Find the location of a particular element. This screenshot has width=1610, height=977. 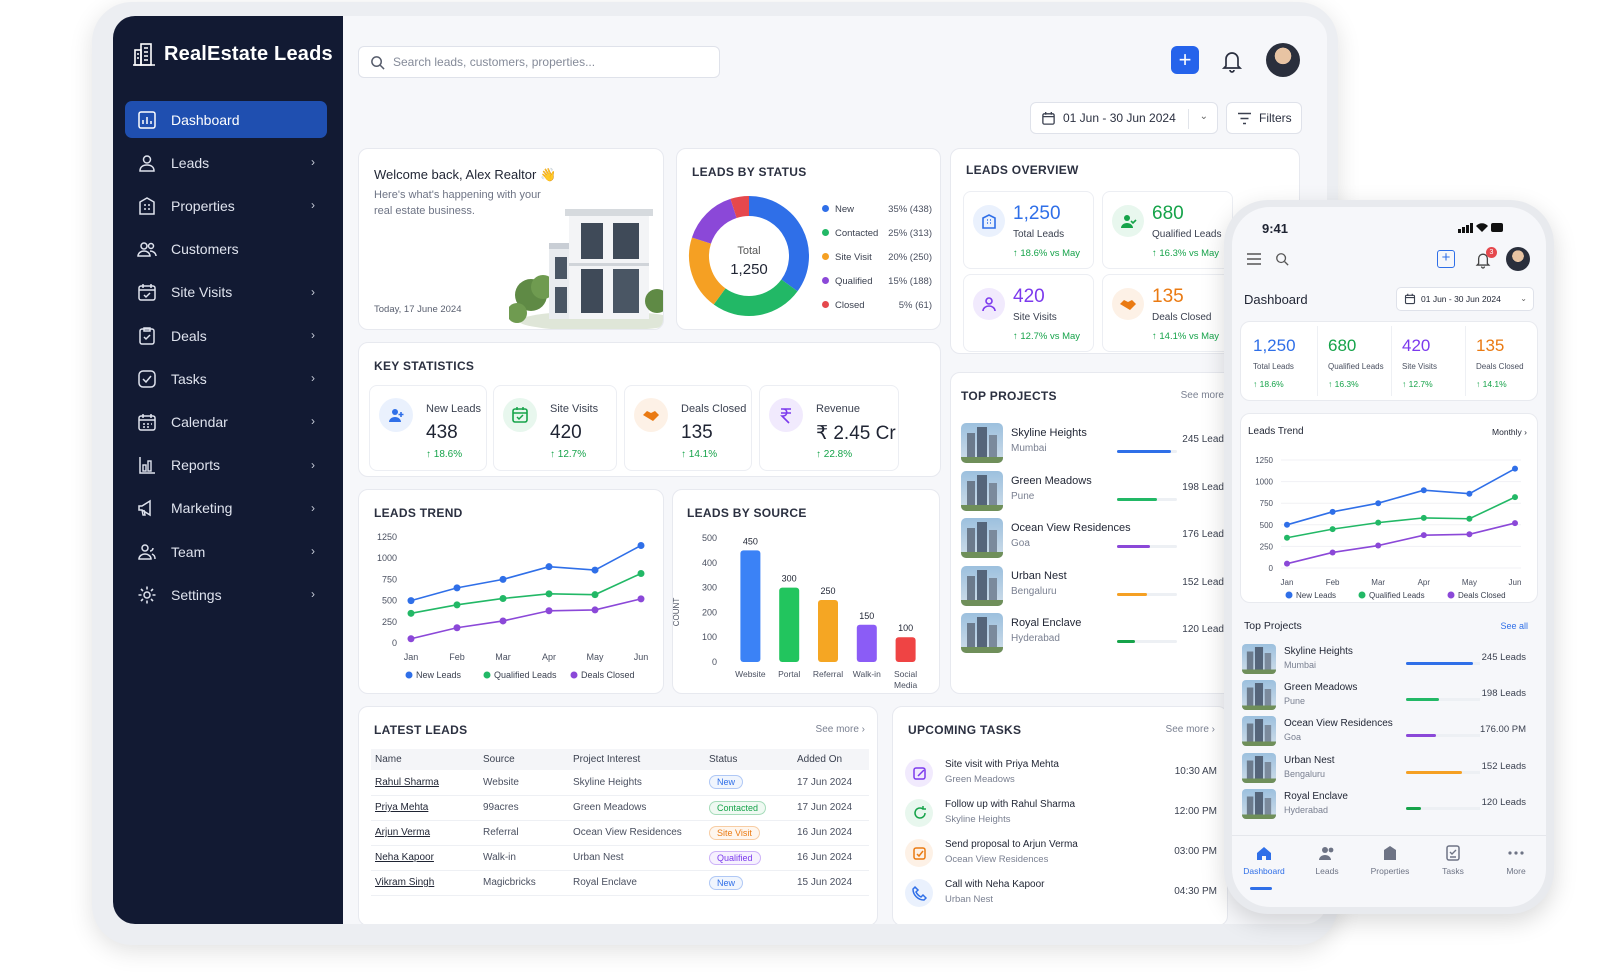

plus-icon: + is located at coordinates (1185, 59).